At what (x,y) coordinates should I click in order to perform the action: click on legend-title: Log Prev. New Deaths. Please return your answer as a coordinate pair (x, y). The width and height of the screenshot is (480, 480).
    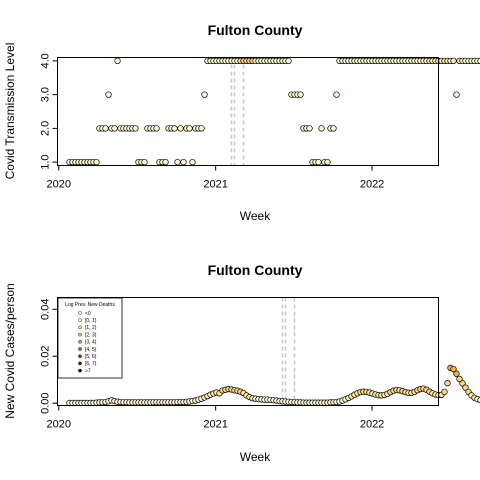
    Looking at the image, I should click on (90, 305).